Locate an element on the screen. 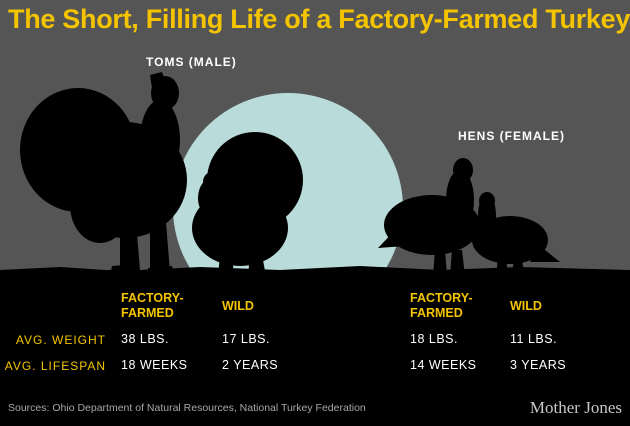  row-label-weight: AVG. WEIGHT is located at coordinates (60, 340).